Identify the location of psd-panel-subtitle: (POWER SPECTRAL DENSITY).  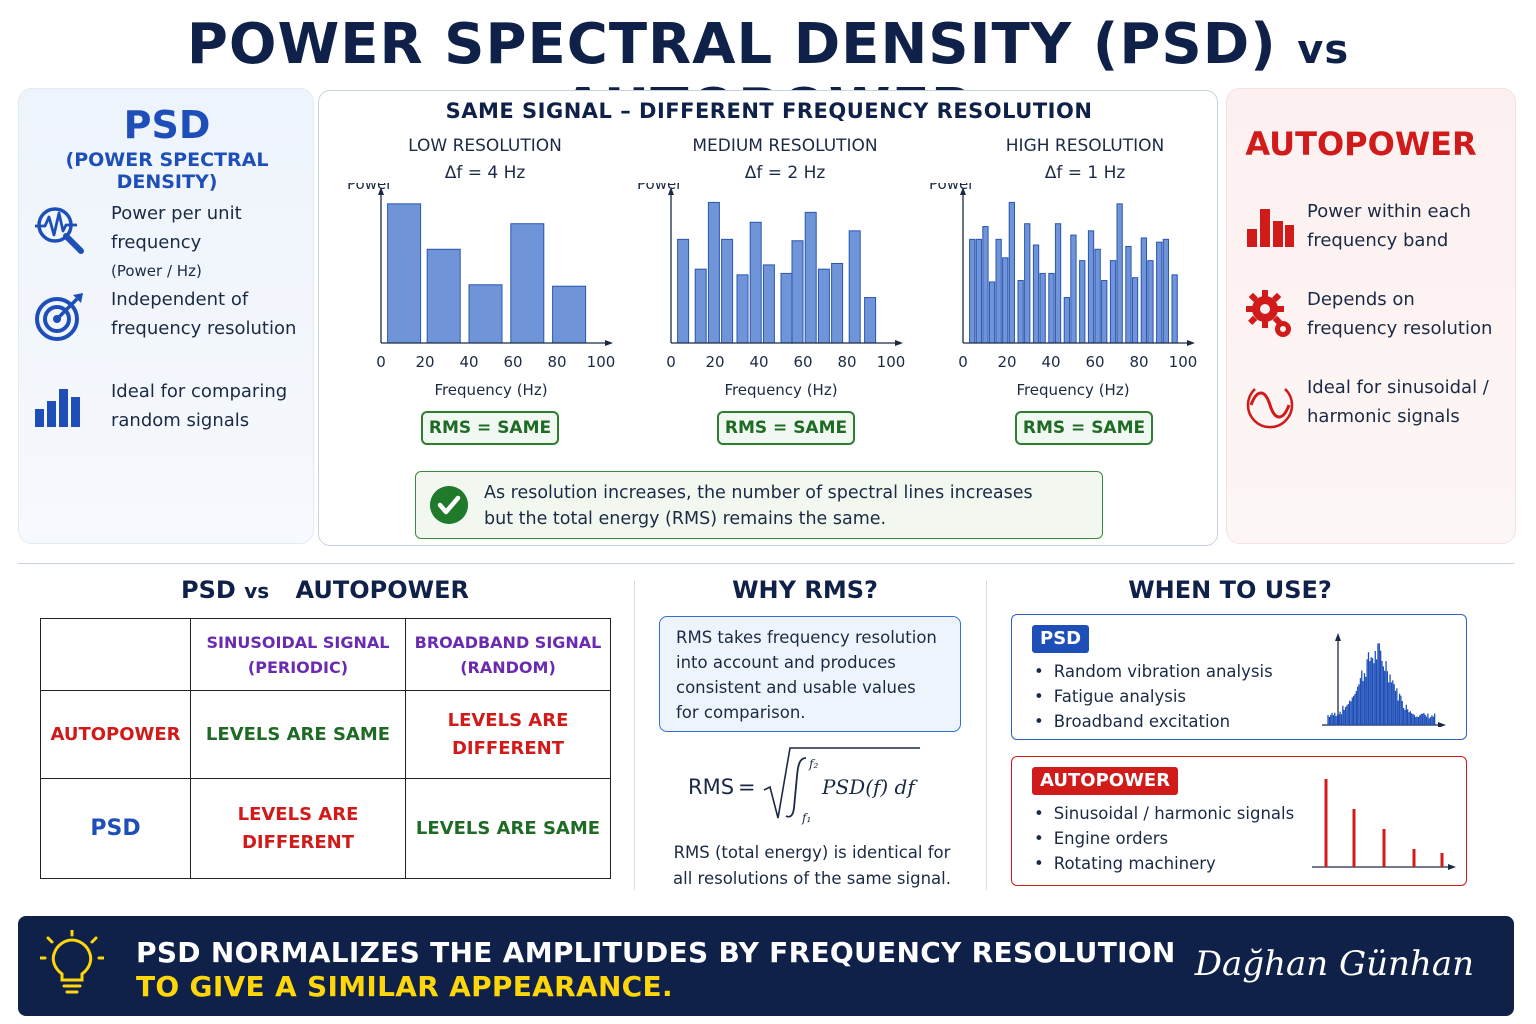
(167, 171).